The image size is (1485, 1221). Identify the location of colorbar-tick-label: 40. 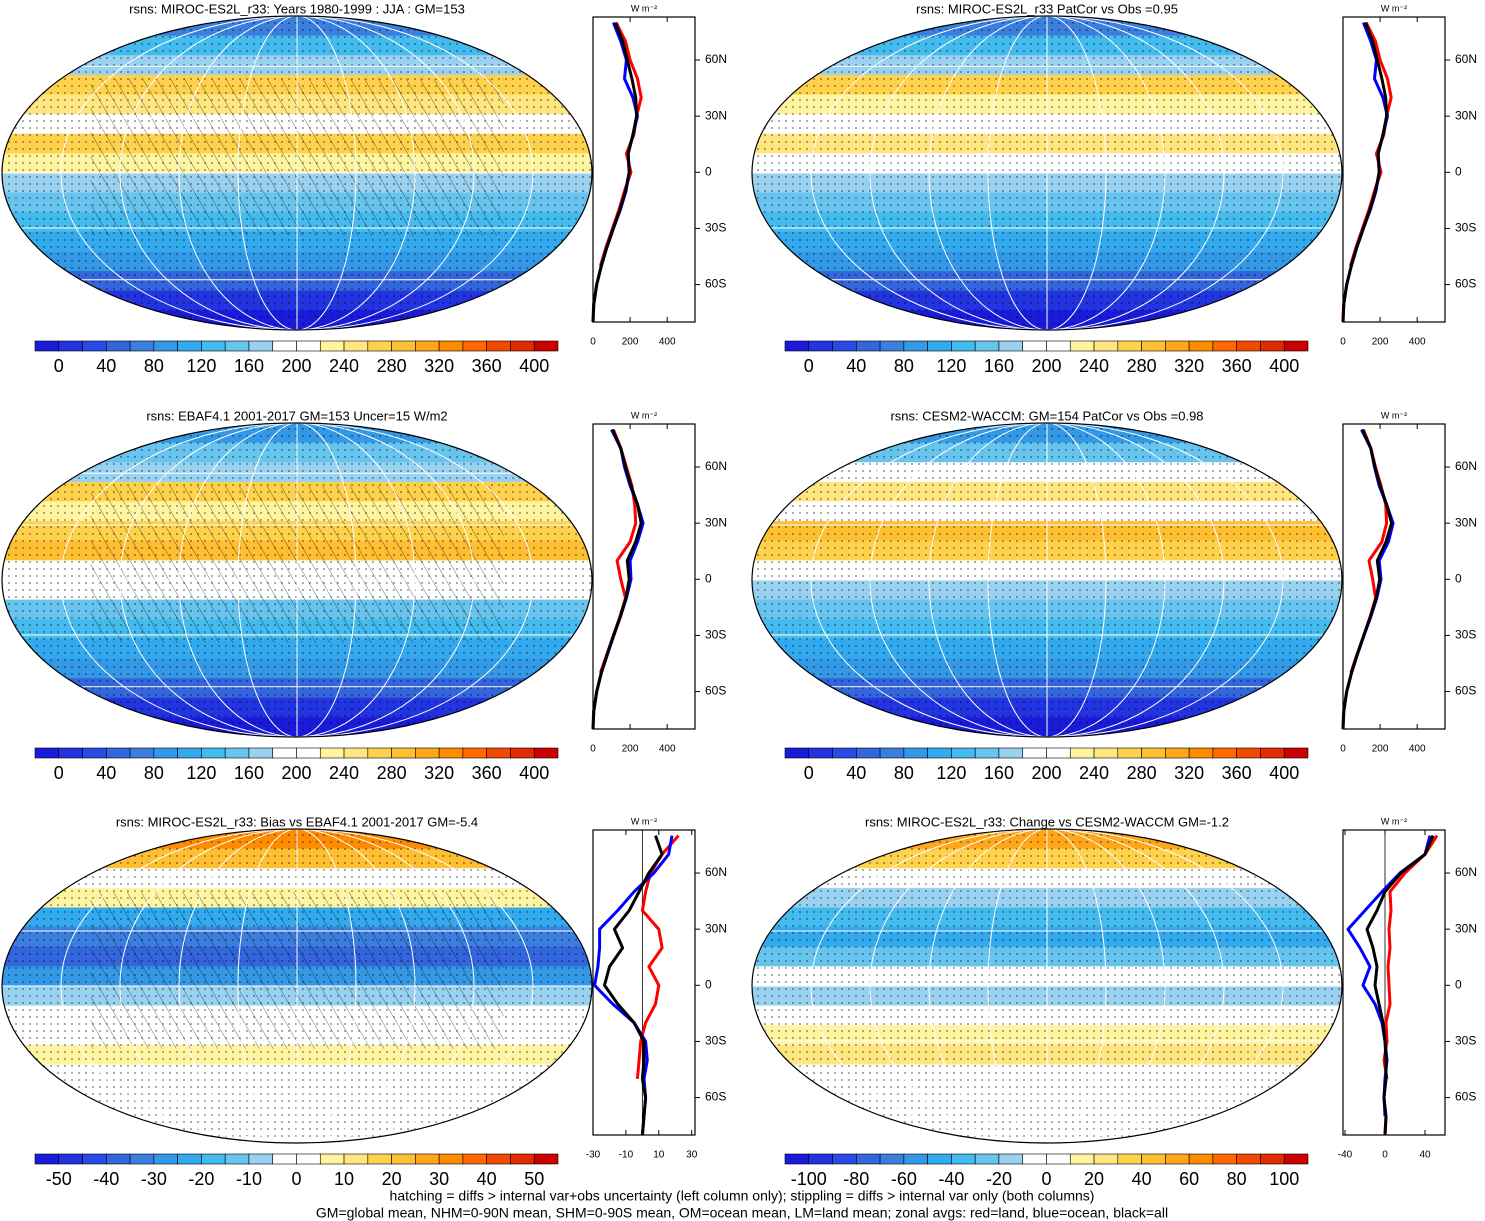
(487, 1179).